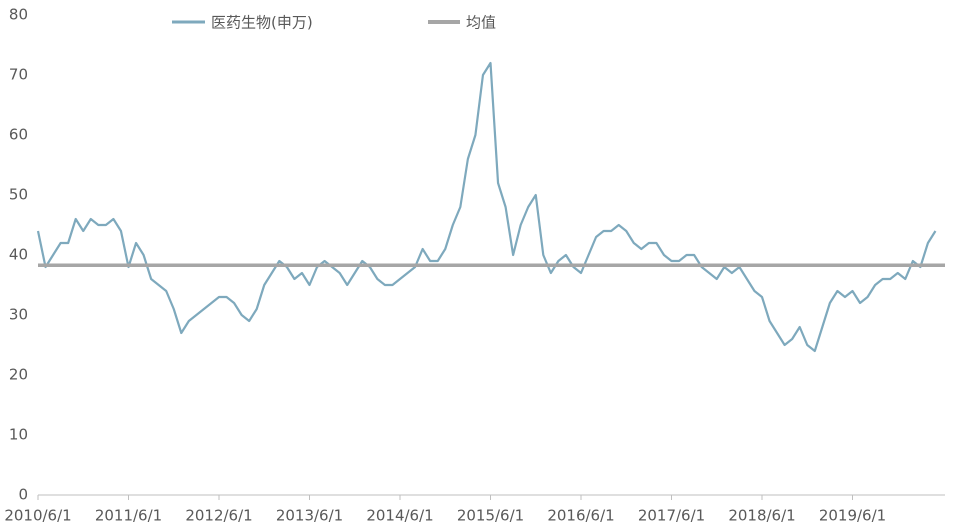 The width and height of the screenshot is (956, 528). Describe the element at coordinates (23, 495) in the screenshot. I see `y-tick-label: 0` at that location.